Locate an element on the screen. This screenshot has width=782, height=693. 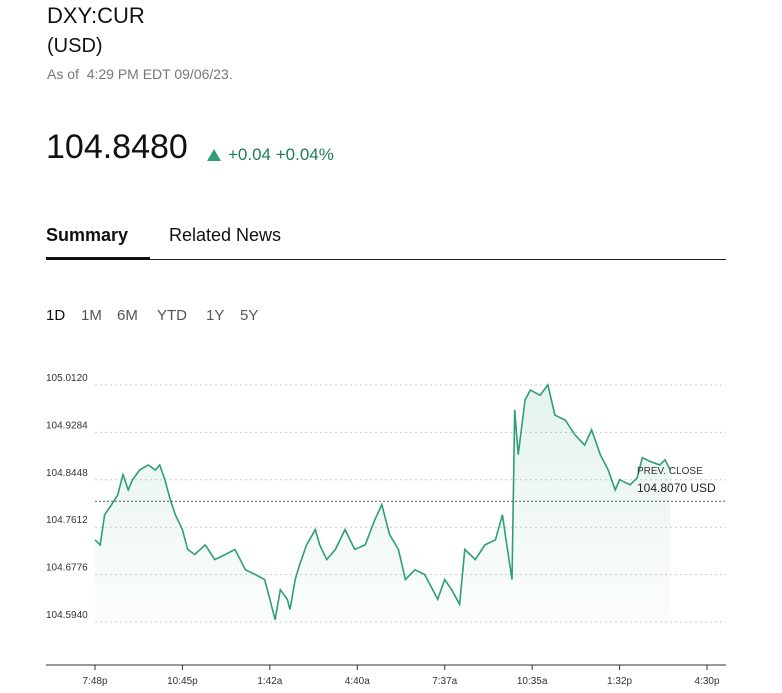
change-abs: +0.04 is located at coordinates (250, 154).